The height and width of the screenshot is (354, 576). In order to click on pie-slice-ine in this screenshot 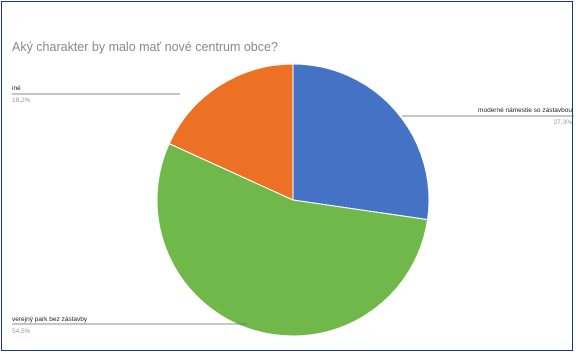, I will do `click(231, 132)`.